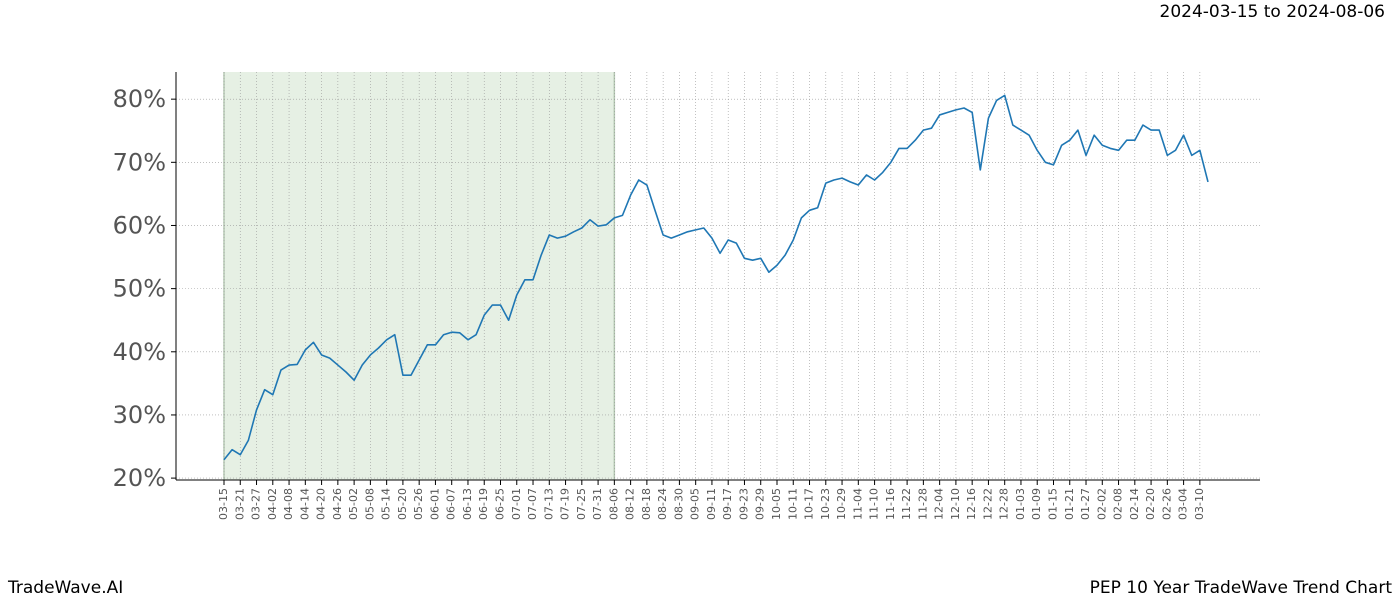 Image resolution: width=1400 pixels, height=600 pixels. Describe the element at coordinates (597, 504) in the screenshot. I see `x-tick-label: 07-31` at that location.